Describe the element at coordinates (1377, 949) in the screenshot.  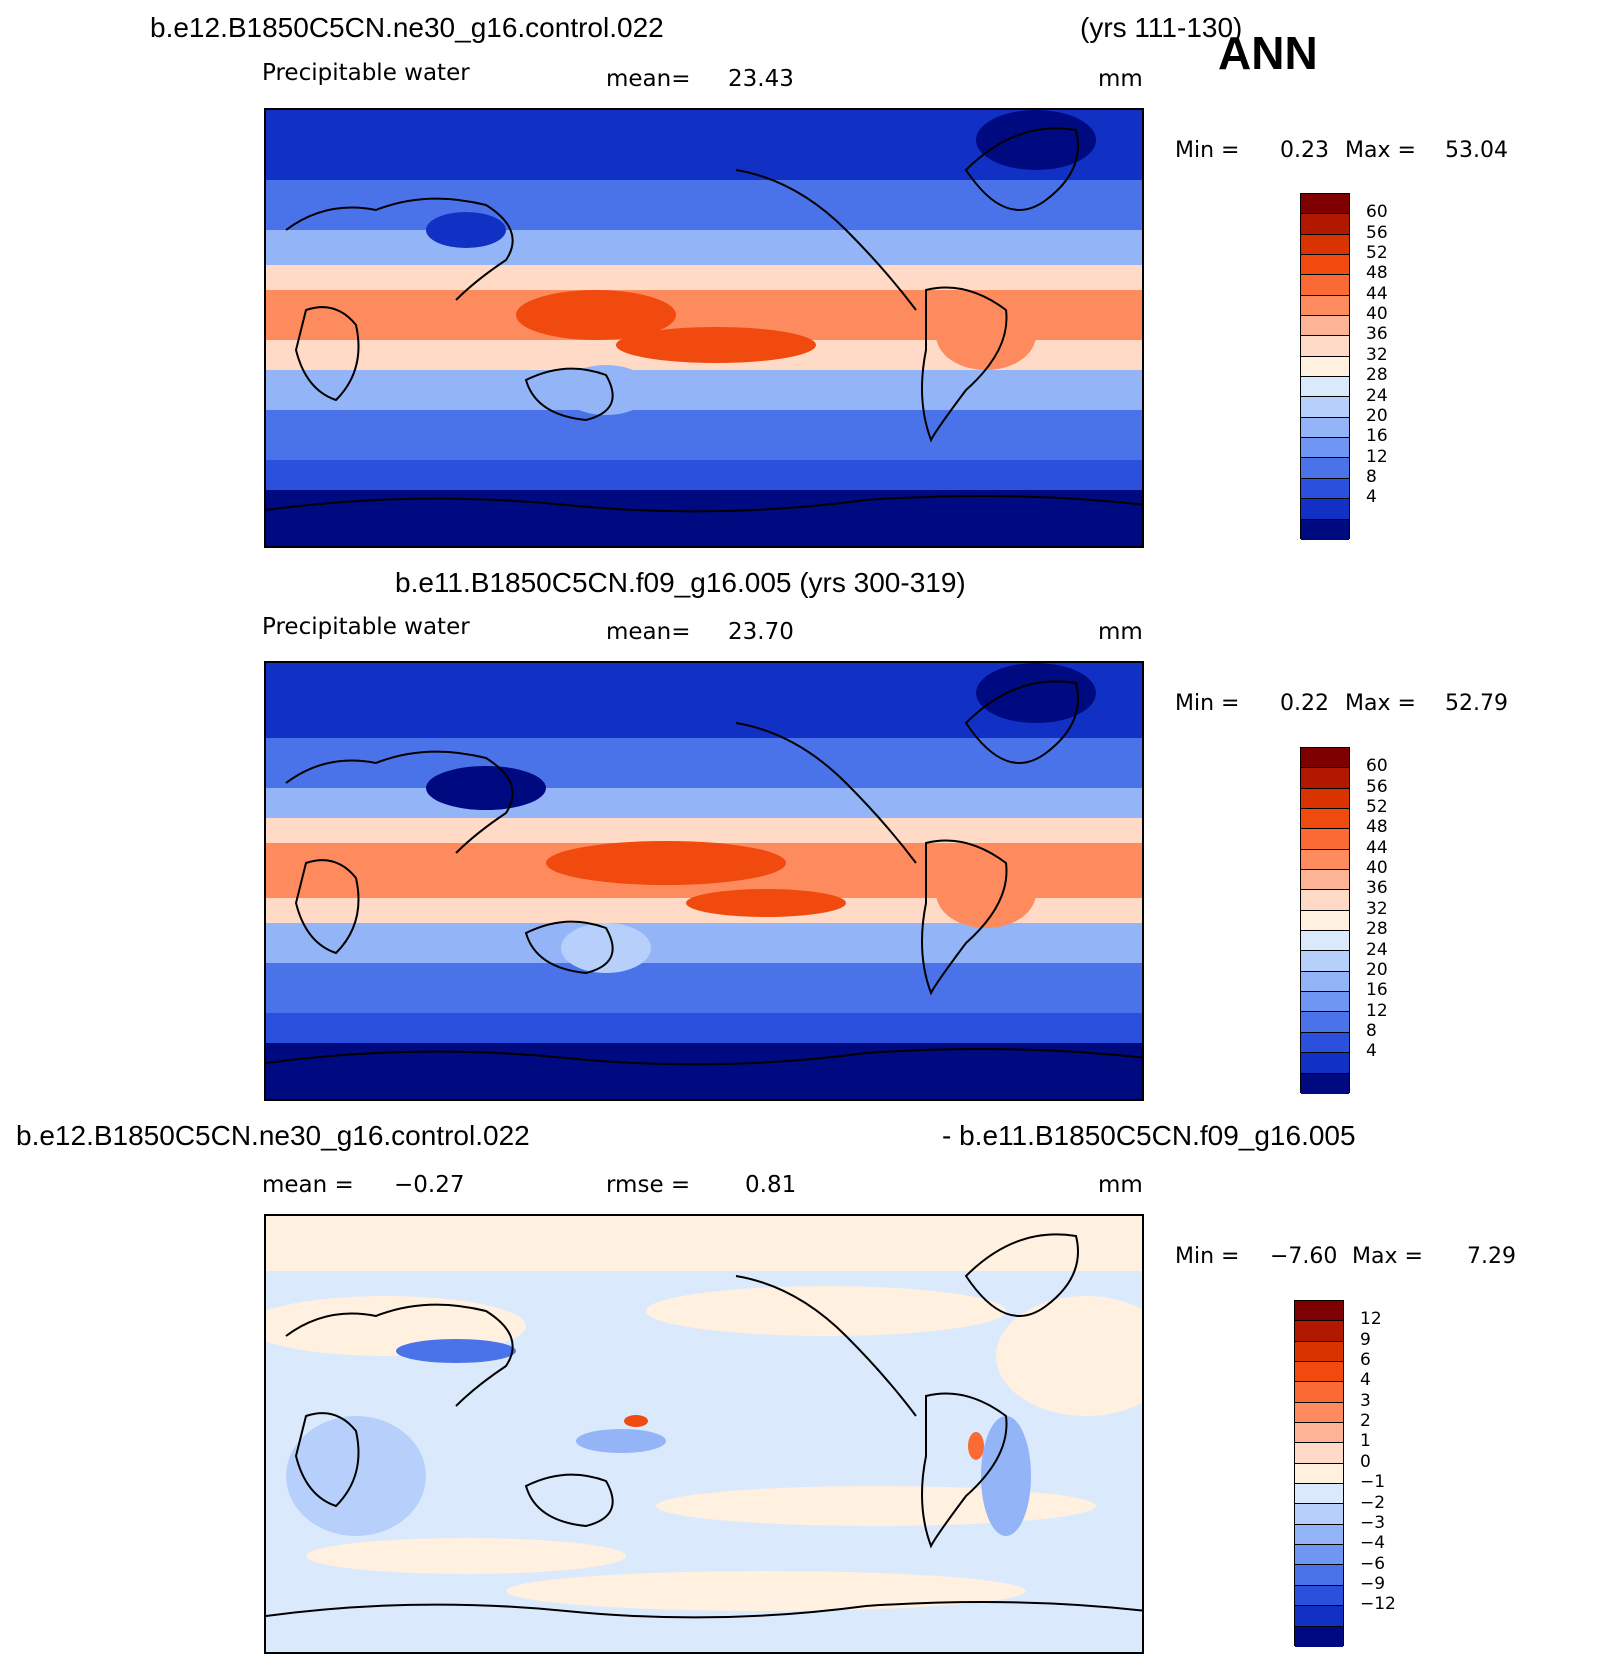
I see `colorbar-tick-label: 24` at that location.